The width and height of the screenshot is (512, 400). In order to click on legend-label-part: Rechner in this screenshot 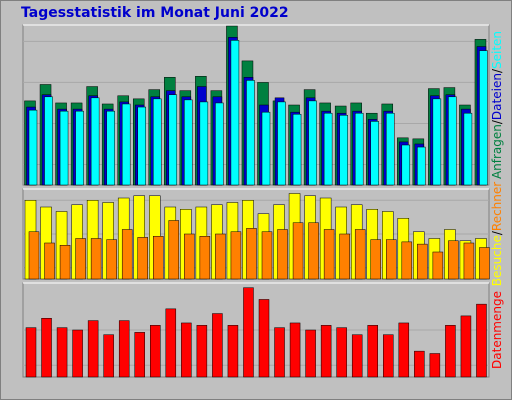, I will do `click(497, 206)`.